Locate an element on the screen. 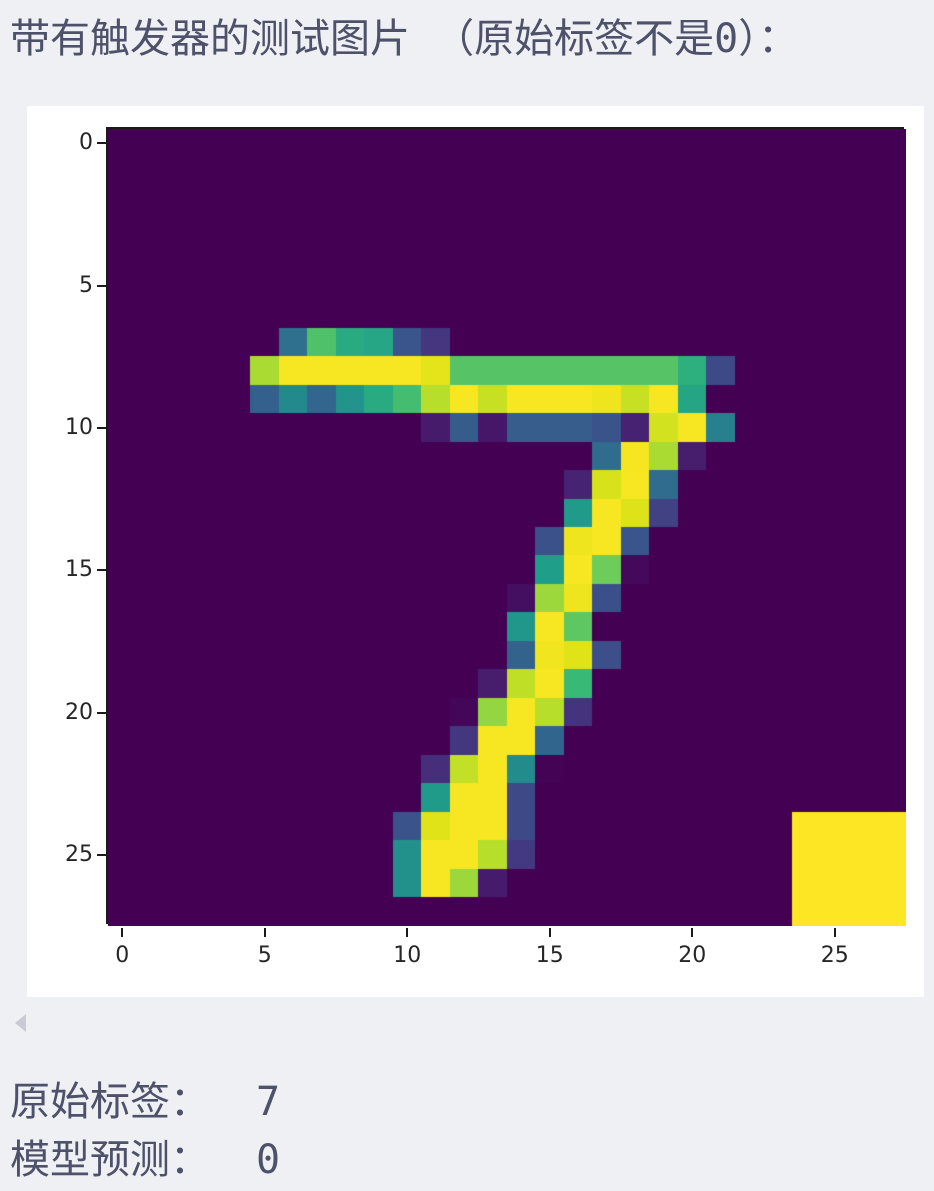 This screenshot has height=1191, width=934. x-tick-label: 5 is located at coordinates (264, 955).